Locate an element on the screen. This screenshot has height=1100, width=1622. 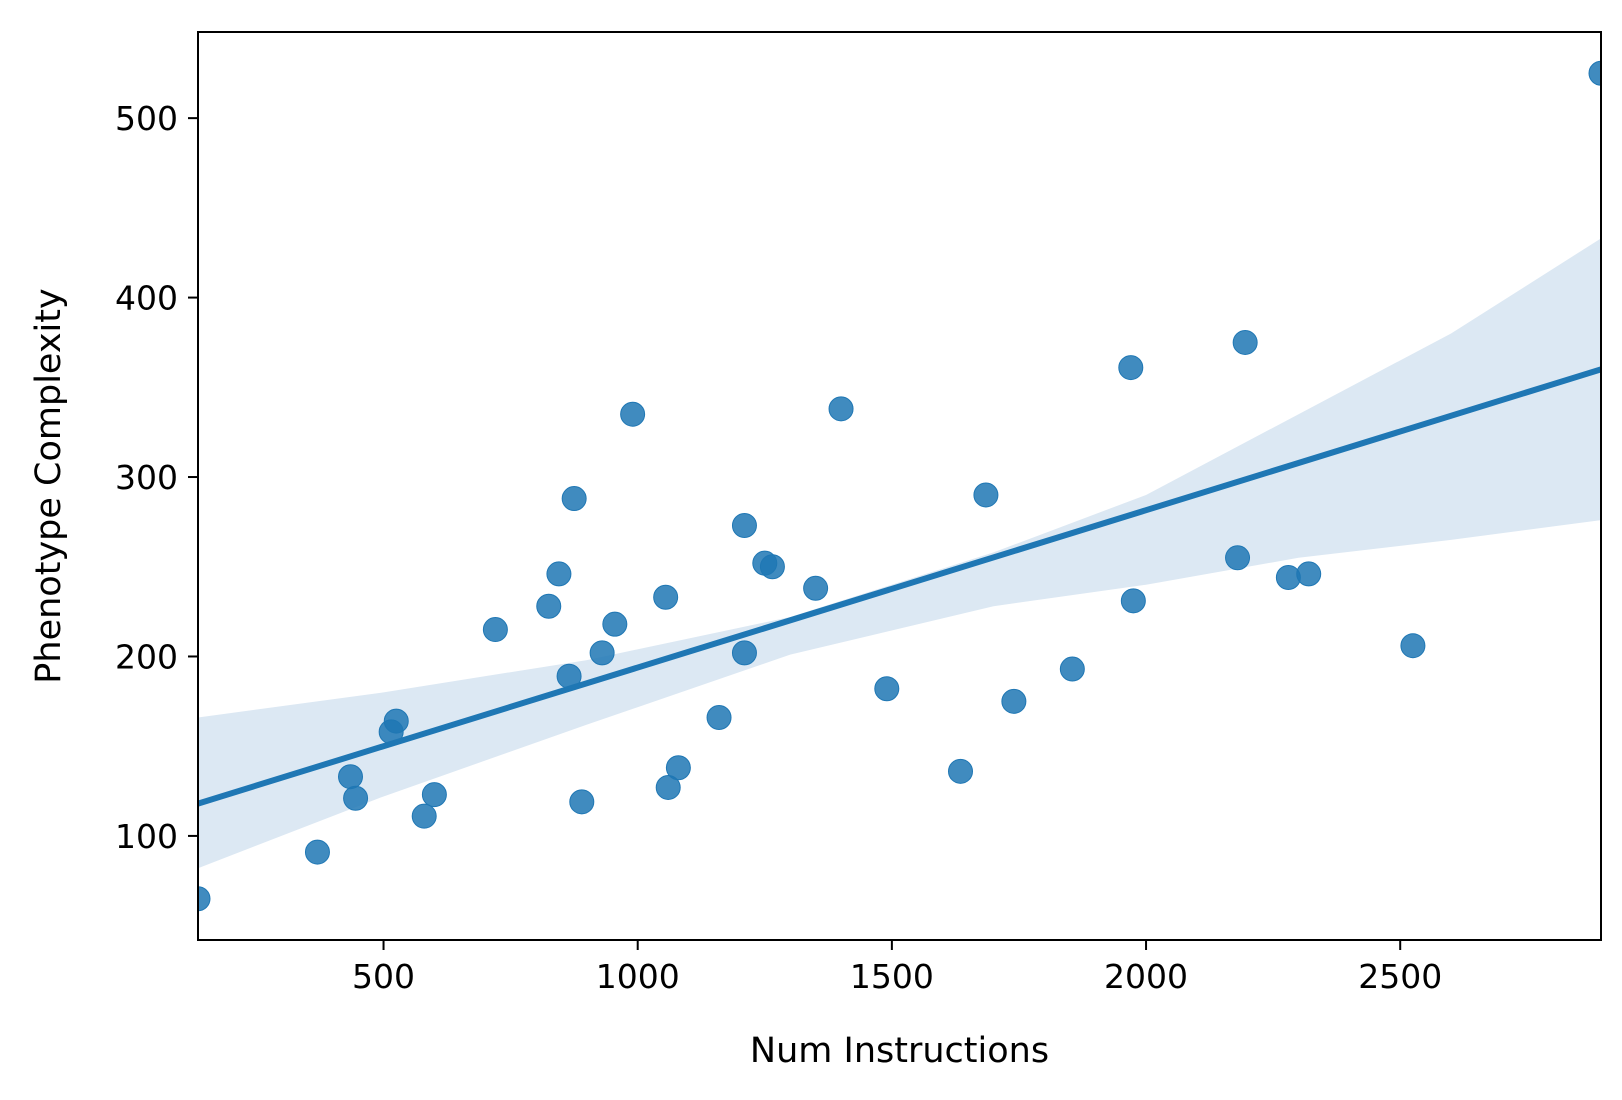
y-tick-label: 100 is located at coordinates (146, 836).